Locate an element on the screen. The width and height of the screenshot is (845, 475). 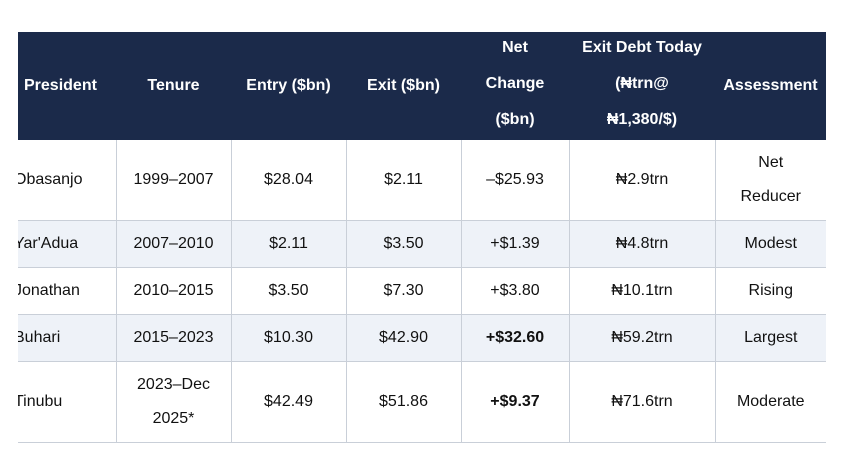
cell-net-change: –$25.93 is located at coordinates (514, 180).